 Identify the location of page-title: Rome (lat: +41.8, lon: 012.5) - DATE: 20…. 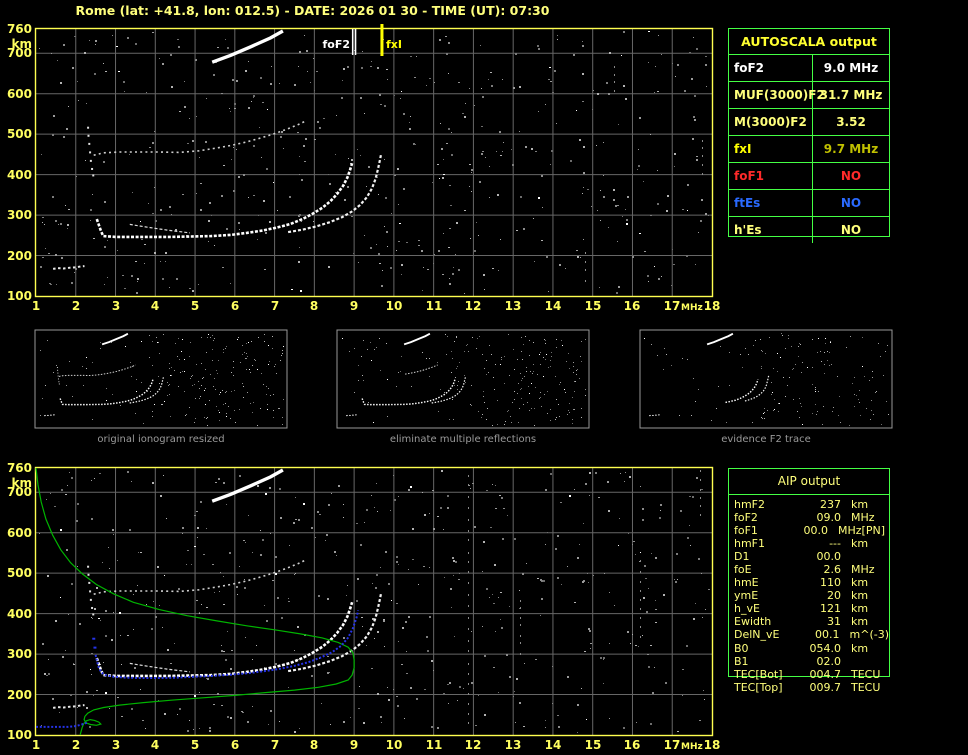
(312, 10).